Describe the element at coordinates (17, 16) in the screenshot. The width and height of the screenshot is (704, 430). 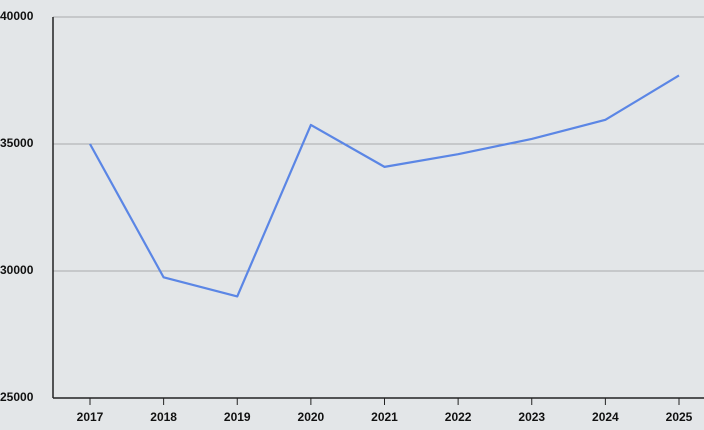
I see `y-tick-label: 40000` at that location.